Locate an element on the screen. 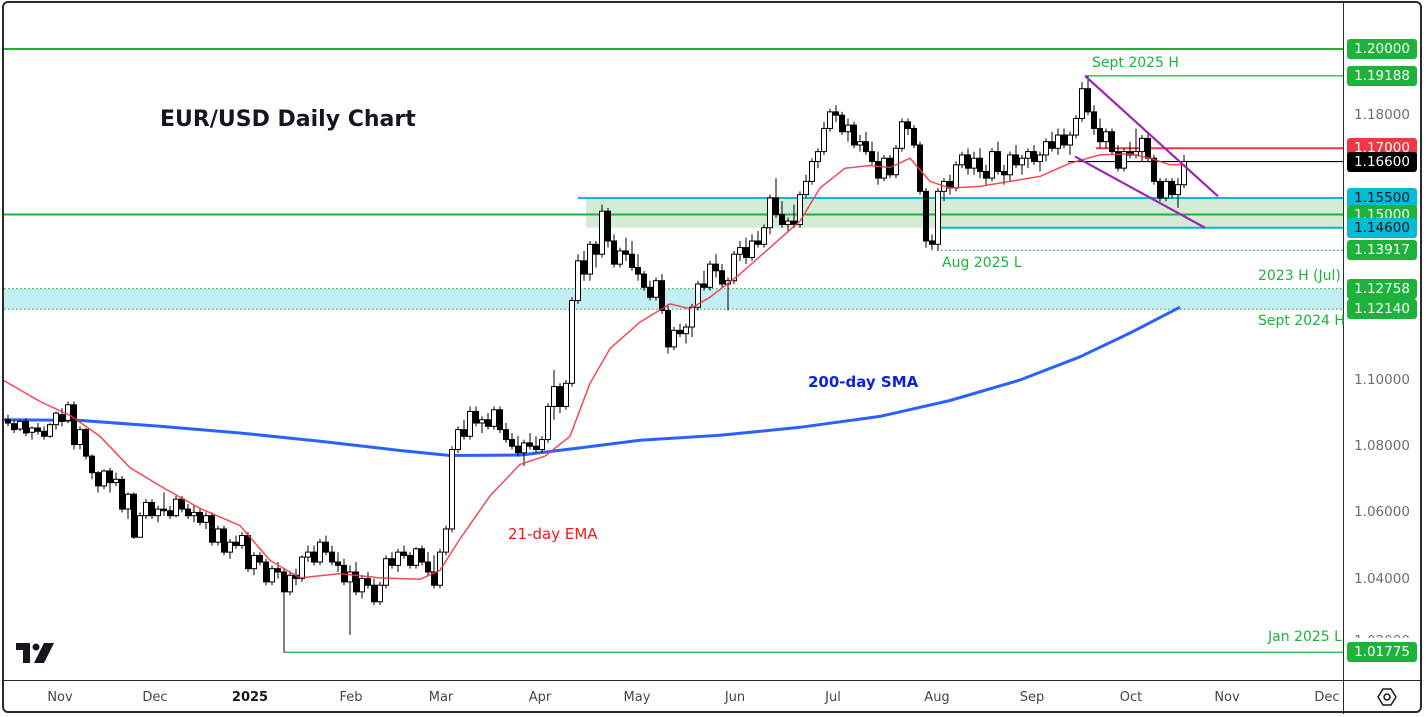 This screenshot has width=1426, height=717. annotation-aug-2025-low: Aug 2025 L is located at coordinates (982, 263).